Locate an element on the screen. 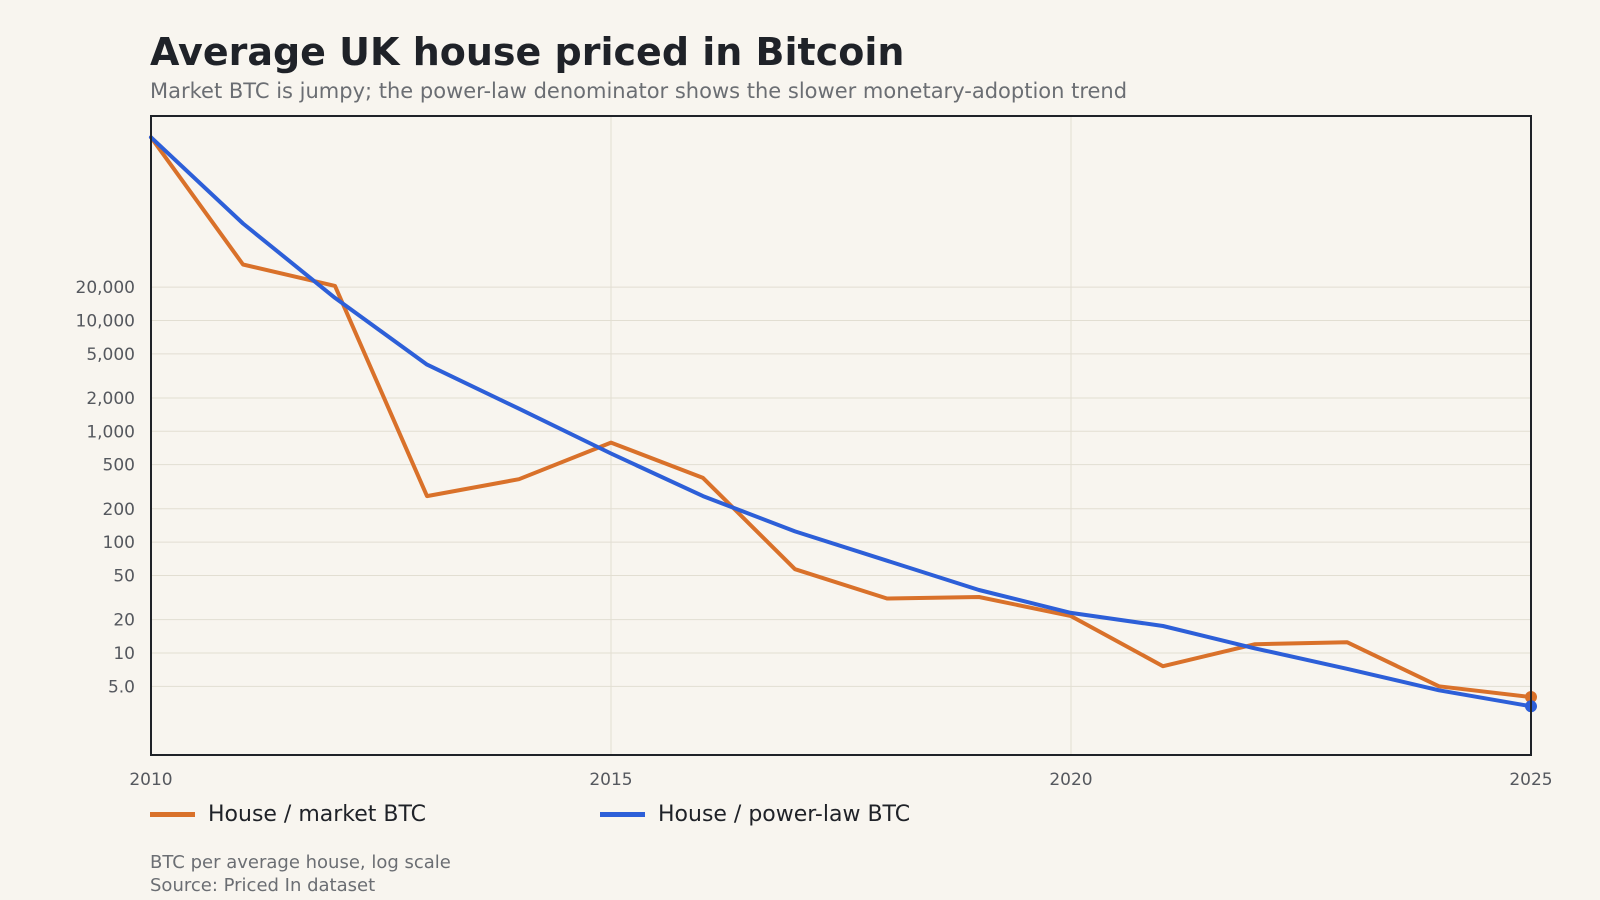 Image resolution: width=1600 pixels, height=900 pixels. y-tick-label: 500 is located at coordinates (119, 466).